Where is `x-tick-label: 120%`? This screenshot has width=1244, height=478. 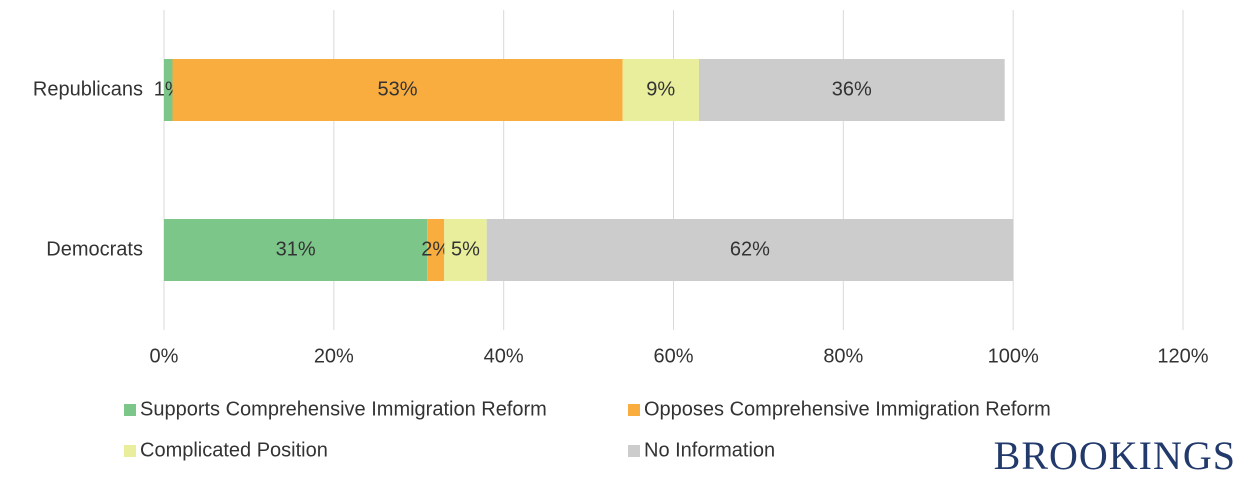 x-tick-label: 120% is located at coordinates (1182, 356).